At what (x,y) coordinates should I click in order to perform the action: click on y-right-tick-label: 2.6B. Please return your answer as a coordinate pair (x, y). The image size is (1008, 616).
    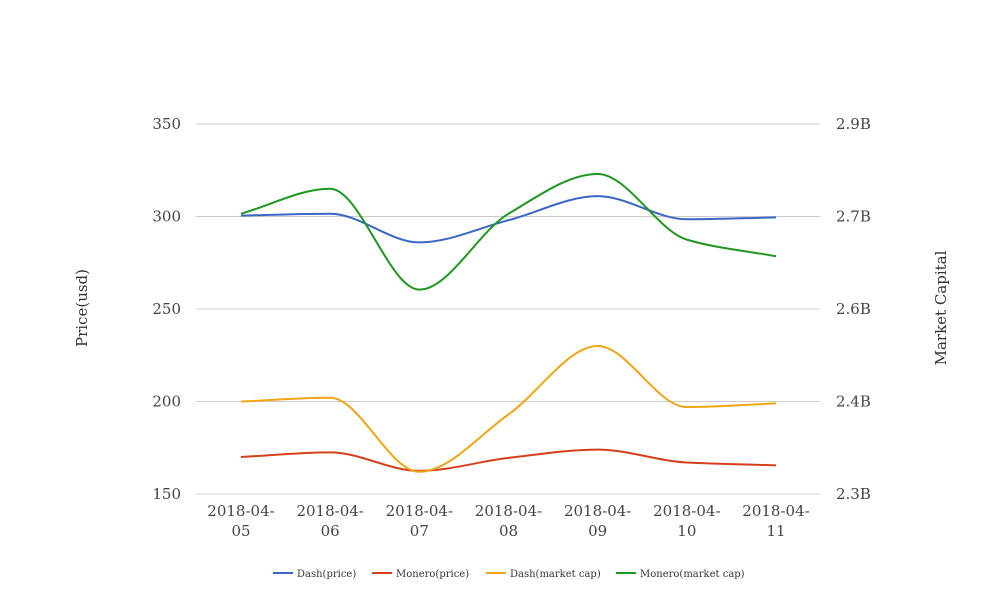
    Looking at the image, I should click on (853, 309).